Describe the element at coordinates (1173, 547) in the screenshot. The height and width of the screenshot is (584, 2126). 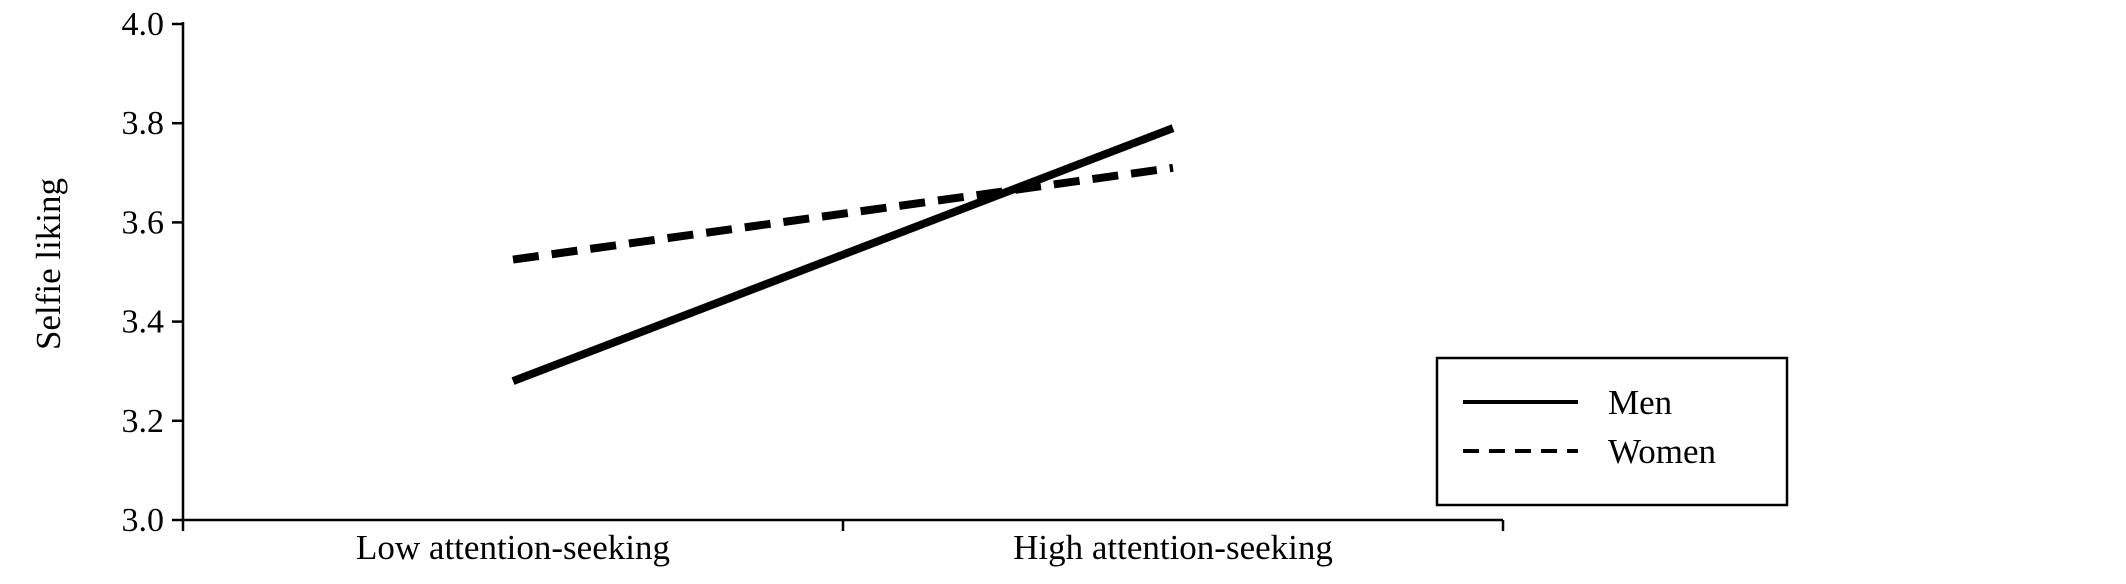
I see `x-category-label: High attention-seeking` at that location.